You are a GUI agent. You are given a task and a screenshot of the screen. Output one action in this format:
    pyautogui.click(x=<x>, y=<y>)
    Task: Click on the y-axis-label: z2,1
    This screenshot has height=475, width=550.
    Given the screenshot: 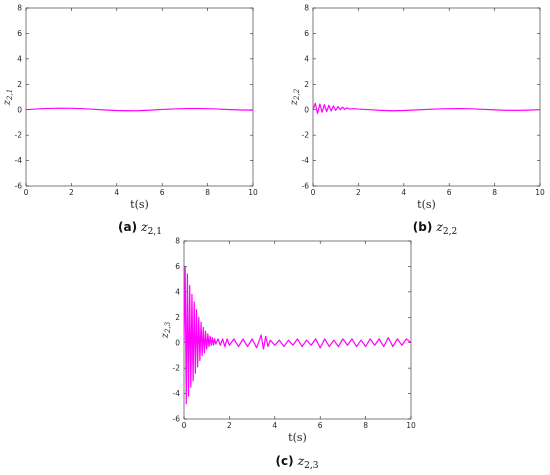 What is the action you would take?
    pyautogui.click(x=8, y=97)
    